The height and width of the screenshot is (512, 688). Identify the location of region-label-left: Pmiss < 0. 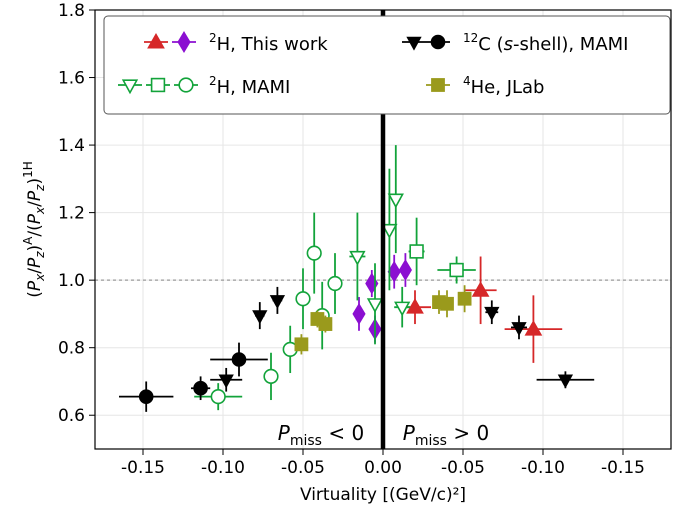
(321, 435).